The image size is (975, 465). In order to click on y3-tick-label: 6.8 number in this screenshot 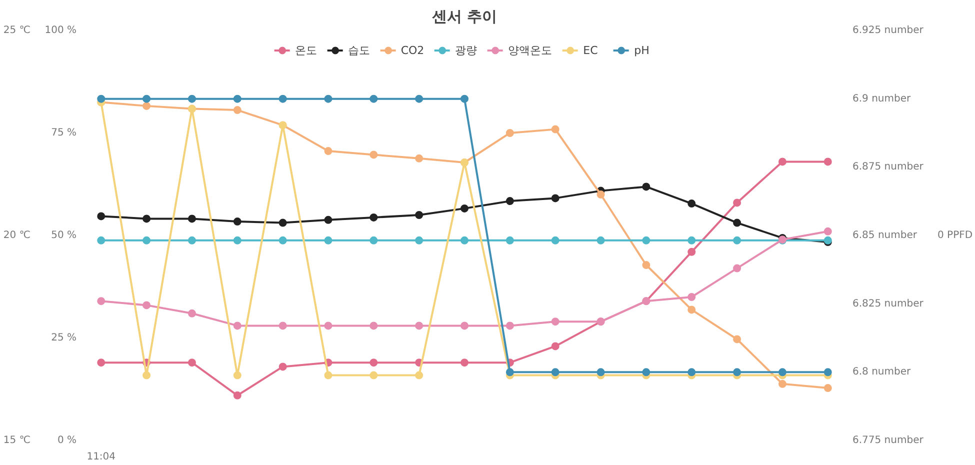, I will do `click(882, 372)`.